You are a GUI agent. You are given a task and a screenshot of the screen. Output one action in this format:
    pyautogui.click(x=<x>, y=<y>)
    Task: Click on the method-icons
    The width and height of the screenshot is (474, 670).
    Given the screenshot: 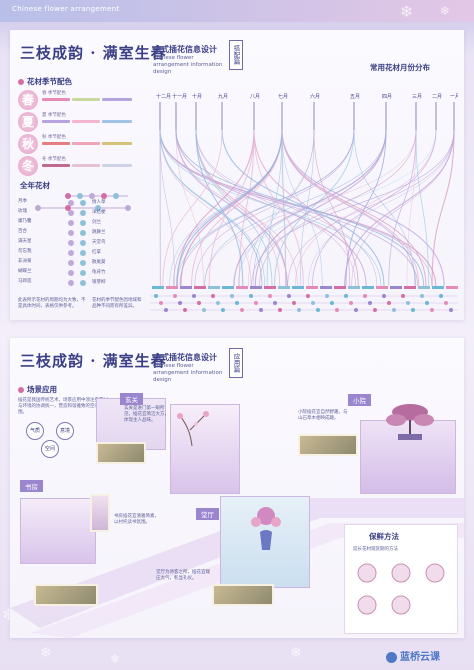 What is the action you would take?
    pyautogui.click(x=401, y=589)
    